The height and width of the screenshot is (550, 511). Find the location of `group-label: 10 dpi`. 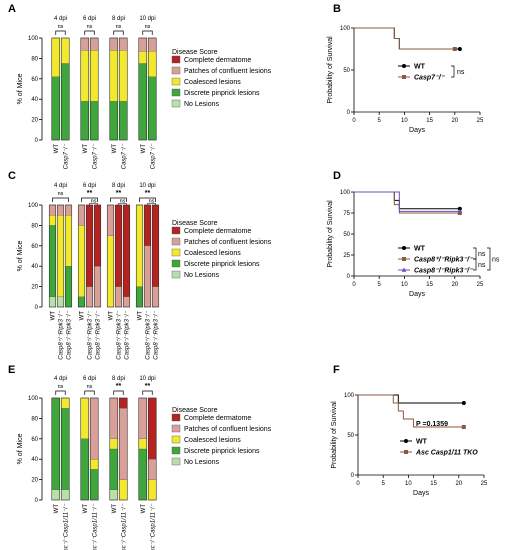

group-label: 10 dpi is located at coordinates (147, 379).